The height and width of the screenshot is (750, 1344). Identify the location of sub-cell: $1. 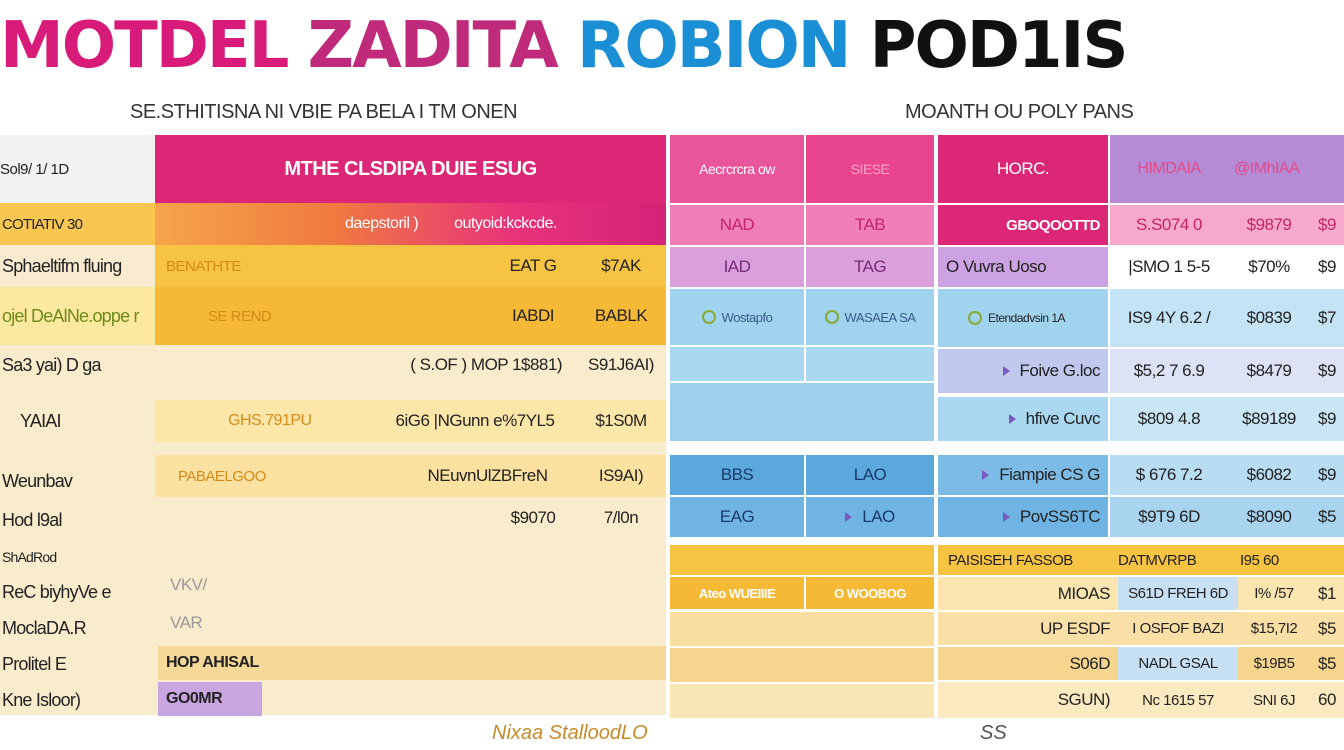
(1327, 593).